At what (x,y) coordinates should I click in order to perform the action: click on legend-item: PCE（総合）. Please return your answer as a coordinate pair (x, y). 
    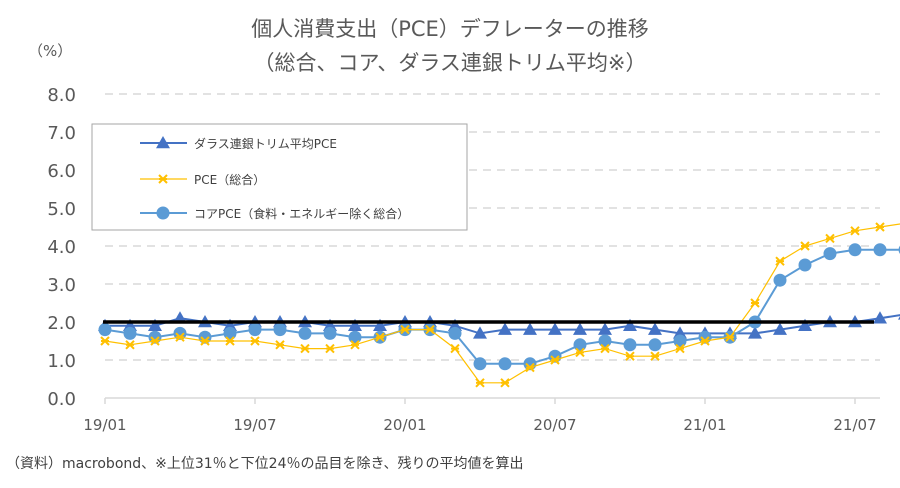
    Looking at the image, I should click on (202, 179).